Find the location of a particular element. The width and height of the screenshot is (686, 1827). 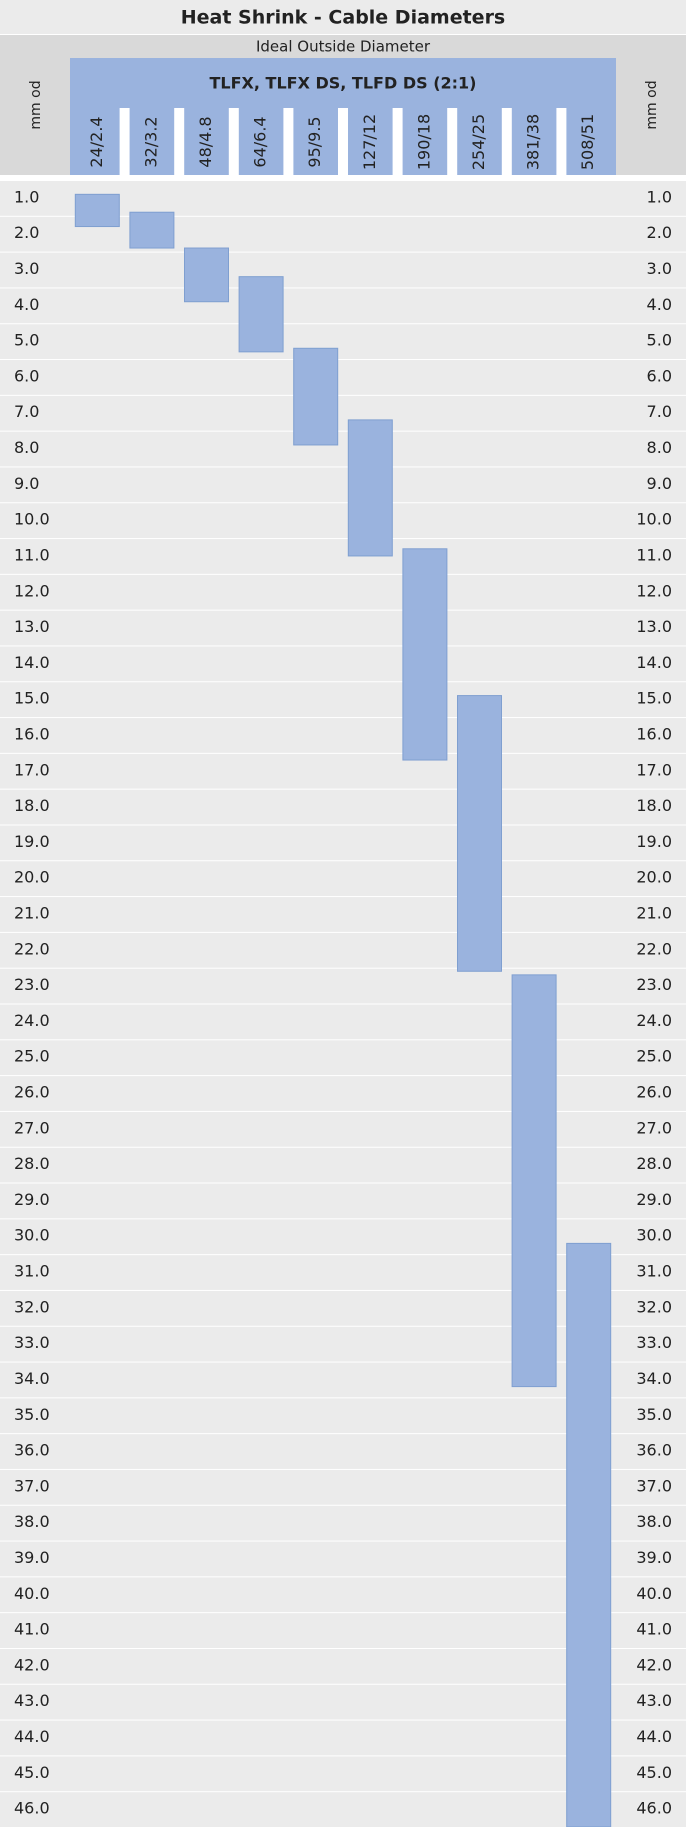

x-tick-label: 24/2.4 is located at coordinates (96, 141).